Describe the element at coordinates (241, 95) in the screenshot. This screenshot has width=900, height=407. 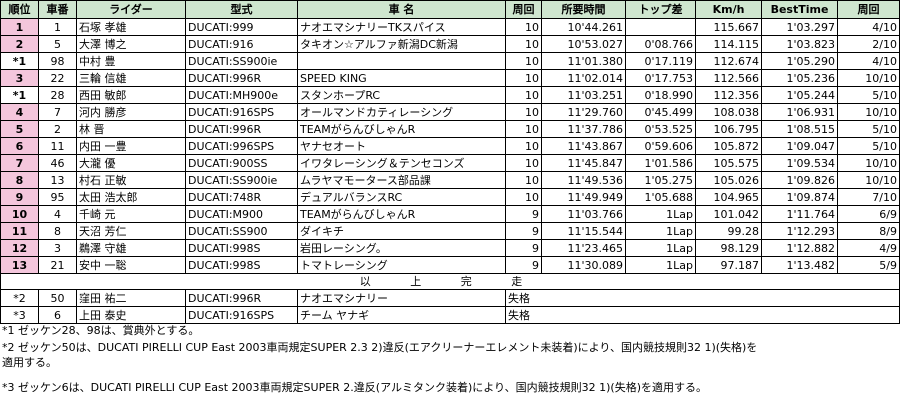
I see `model-cell: DUCATI:MH900e` at that location.